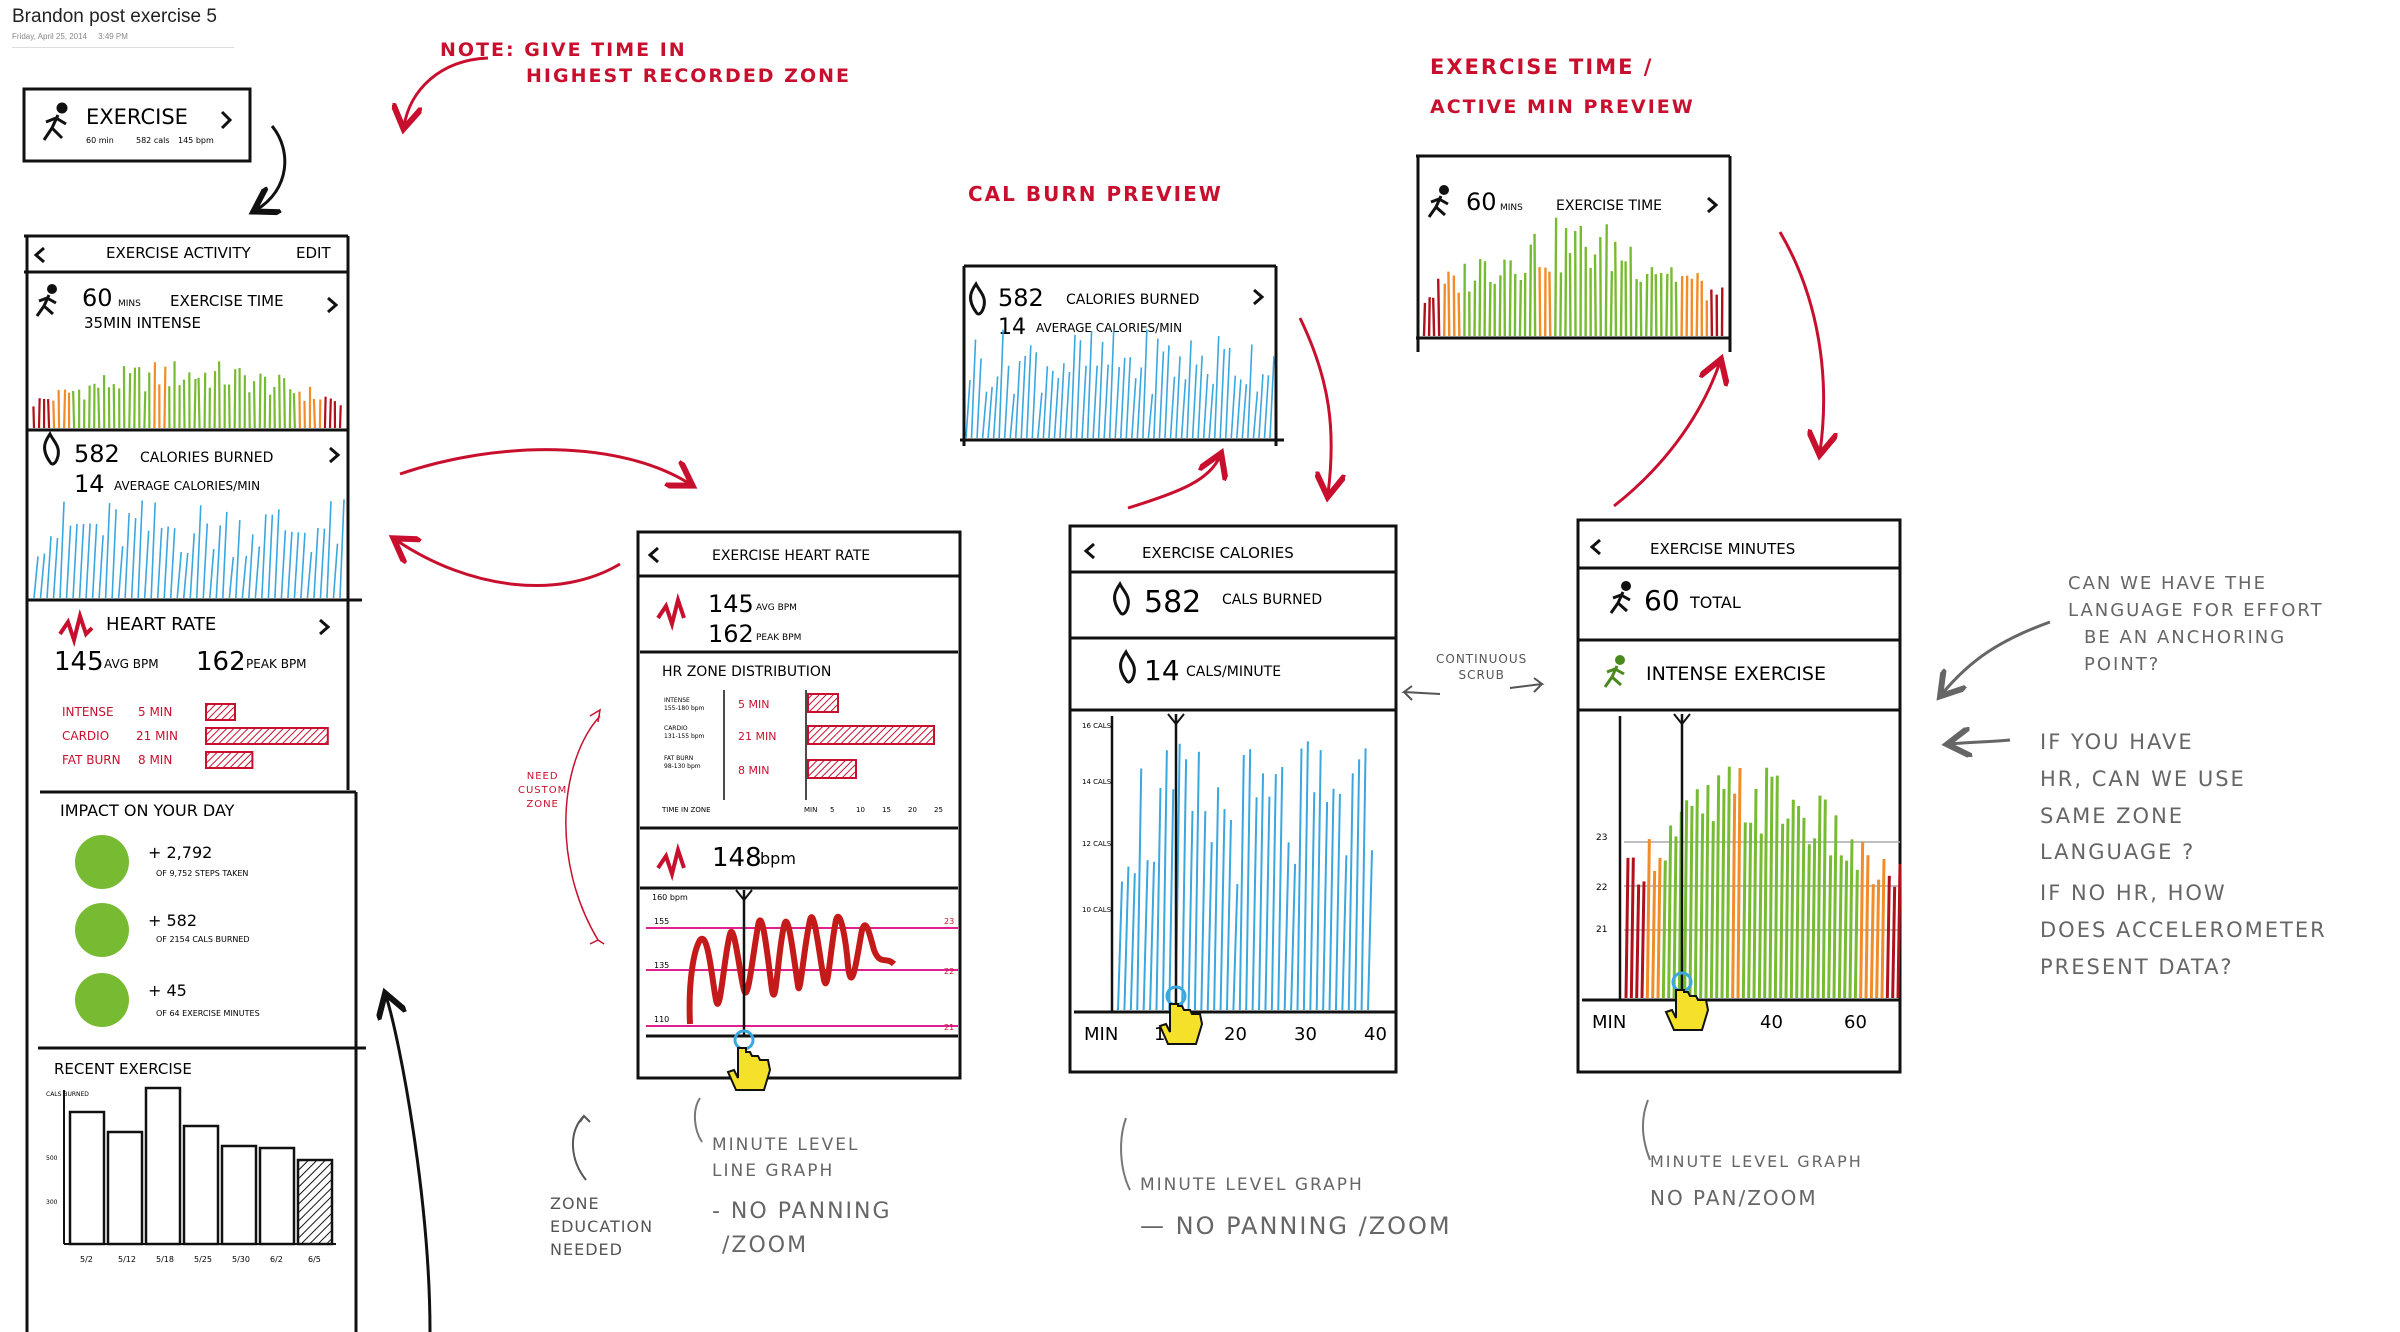 This screenshot has height=1332, width=2400. I want to click on svg-text: EXERCISE TIME, so click(227, 301).